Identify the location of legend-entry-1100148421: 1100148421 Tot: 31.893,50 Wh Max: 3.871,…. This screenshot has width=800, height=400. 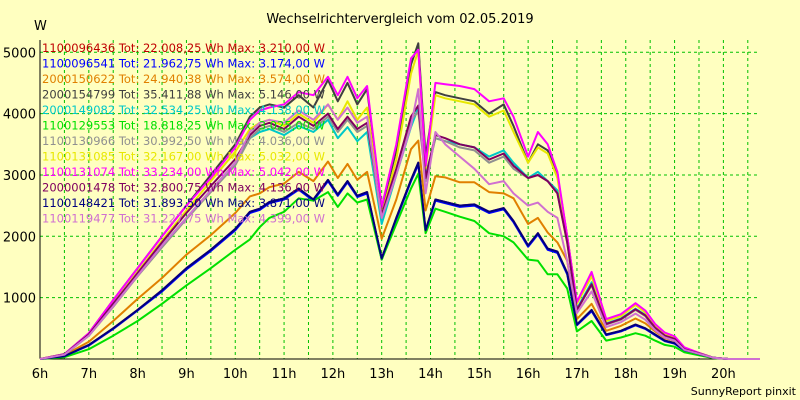
(183, 203).